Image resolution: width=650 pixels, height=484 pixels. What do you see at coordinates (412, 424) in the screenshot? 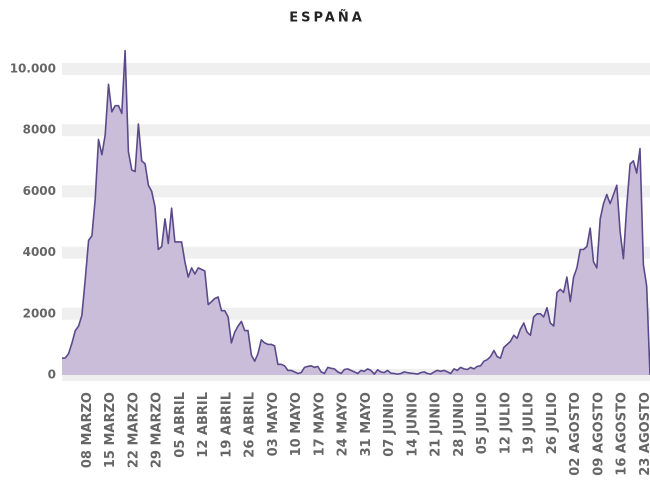
I see `x-tick-label: 14 JUNIO` at bounding box center [412, 424].